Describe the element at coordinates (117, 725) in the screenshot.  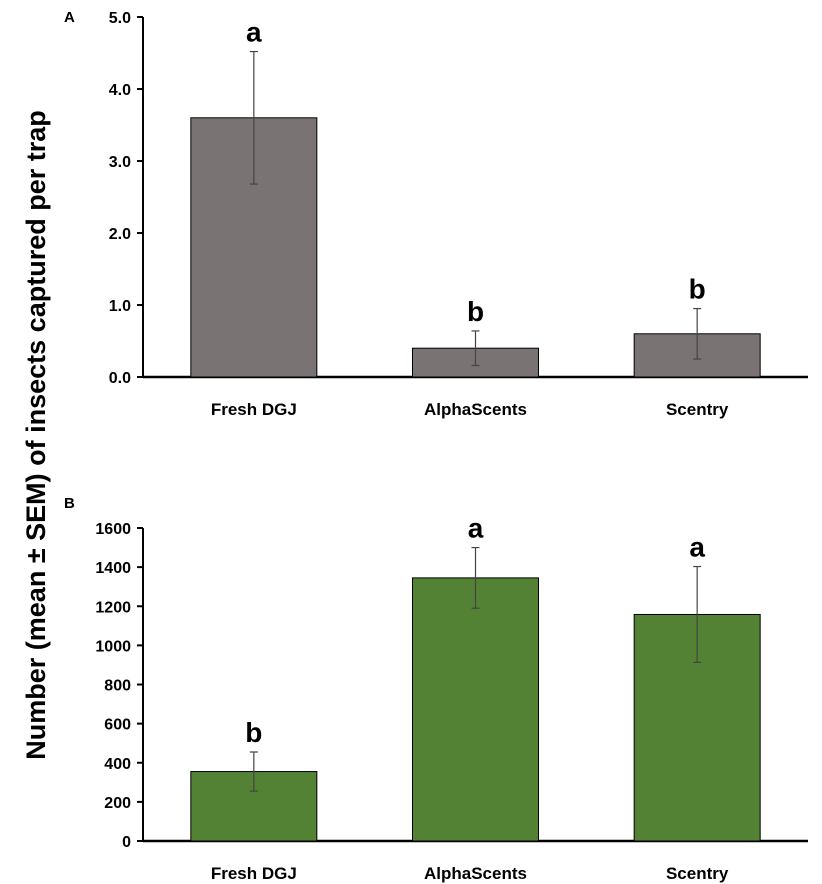
I see `y-tick-label: 600` at that location.